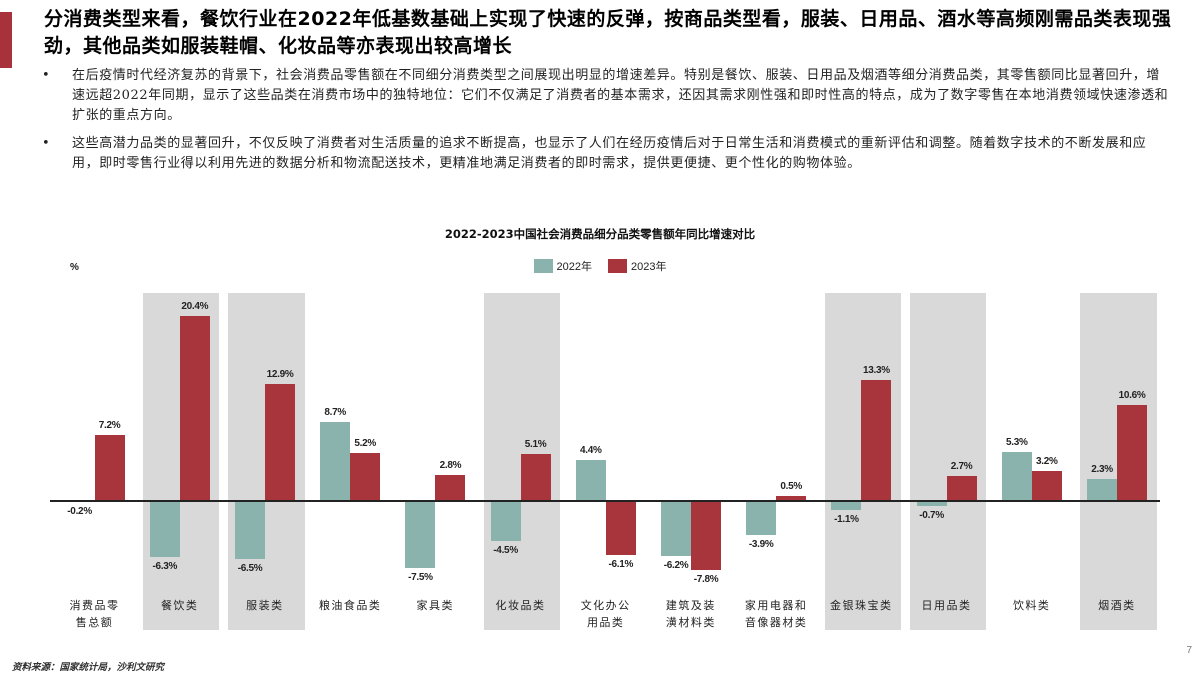 The width and height of the screenshot is (1200, 675). Describe the element at coordinates (350, 605) in the screenshot. I see `category-label: 粮油食品类` at that location.